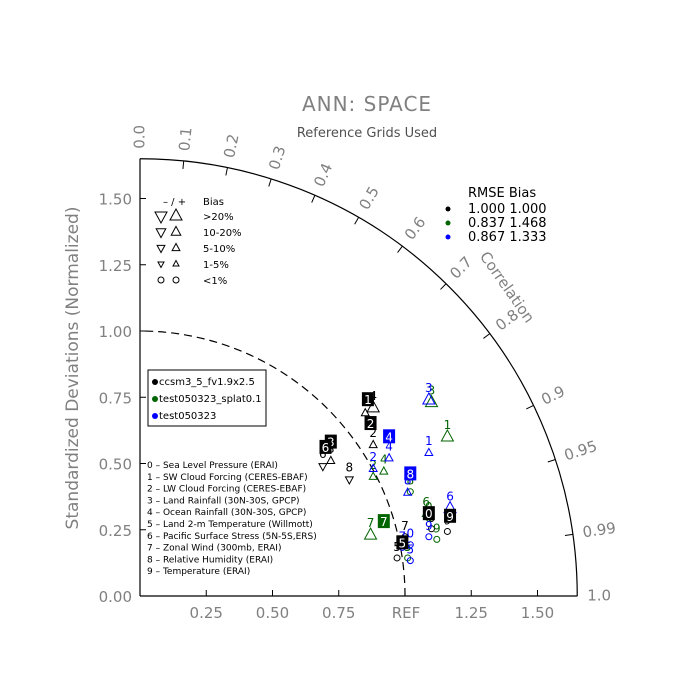  Describe the element at coordinates (373, 433) in the screenshot. I see `point-label: 2` at that location.